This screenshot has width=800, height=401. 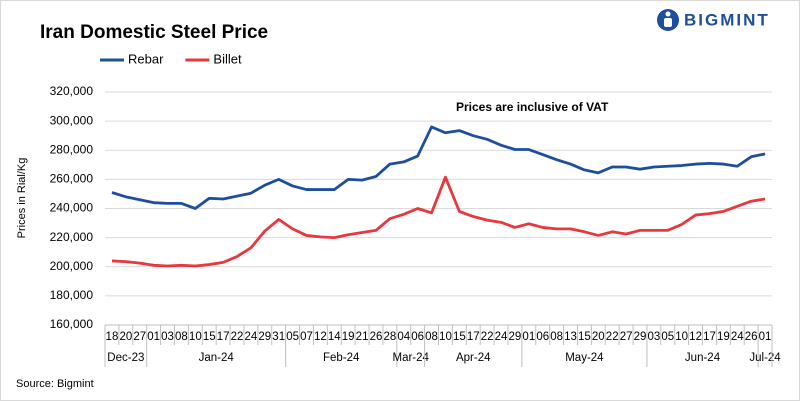 I want to click on annotation: Prices are inclusive of VAT, so click(x=532, y=107).